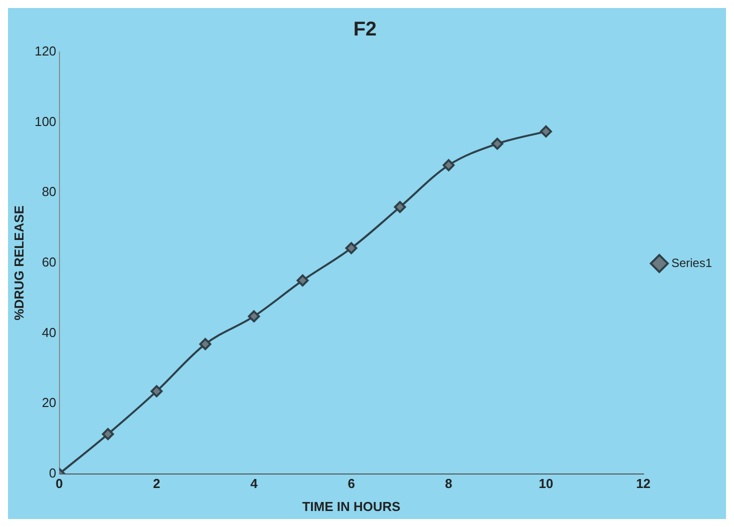 The width and height of the screenshot is (734, 527). What do you see at coordinates (49, 402) in the screenshot?
I see `y-tick-label: 20` at bounding box center [49, 402].